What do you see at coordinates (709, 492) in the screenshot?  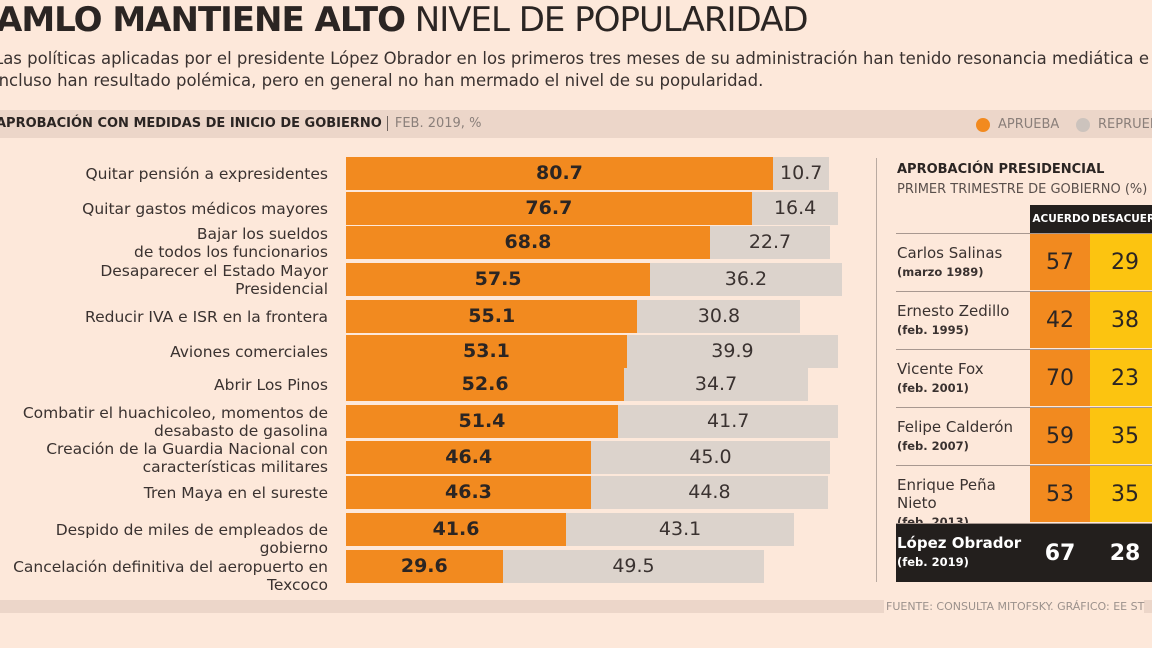 I see `bar-reprueba: 44.8` at bounding box center [709, 492].